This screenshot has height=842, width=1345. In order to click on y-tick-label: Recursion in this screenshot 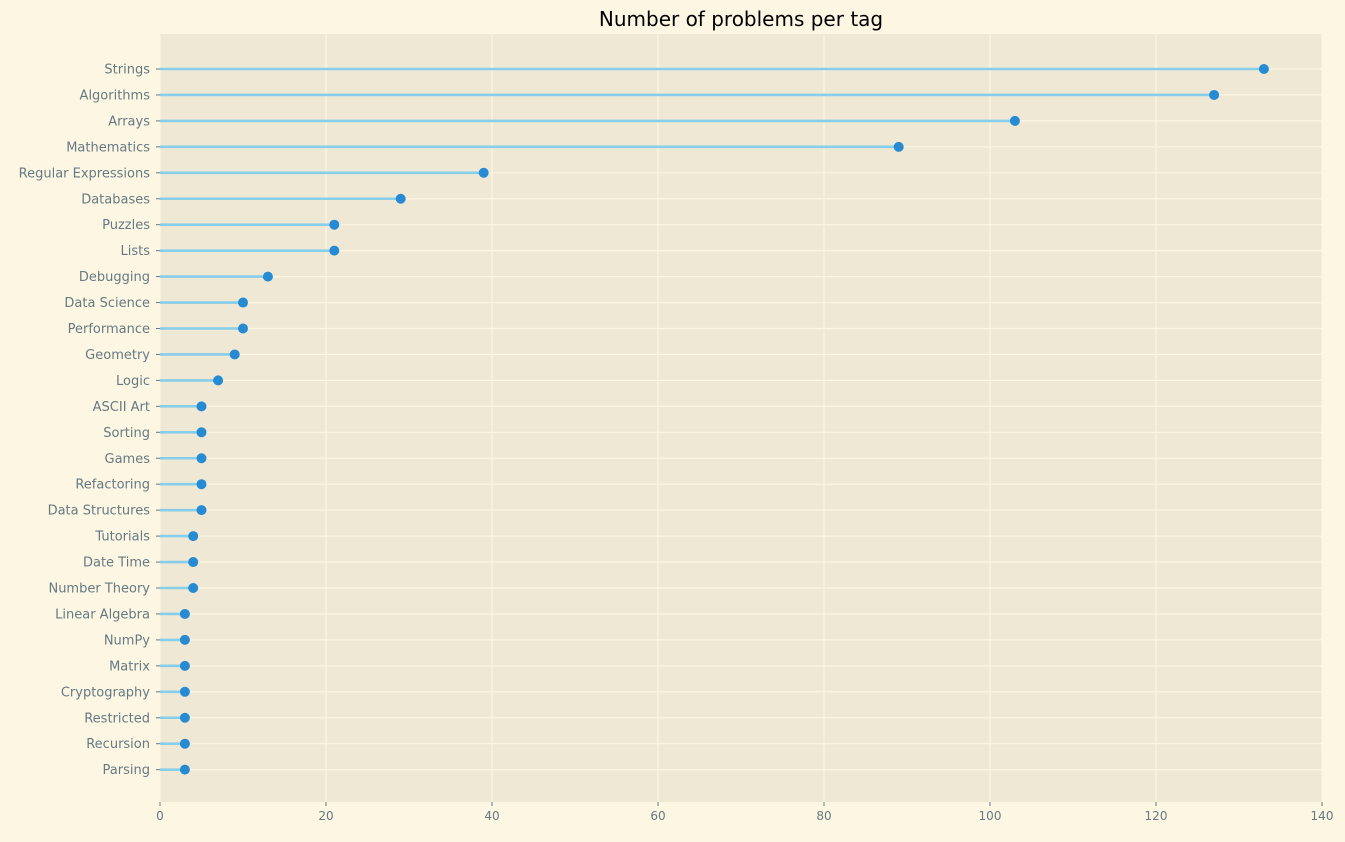, I will do `click(118, 744)`.